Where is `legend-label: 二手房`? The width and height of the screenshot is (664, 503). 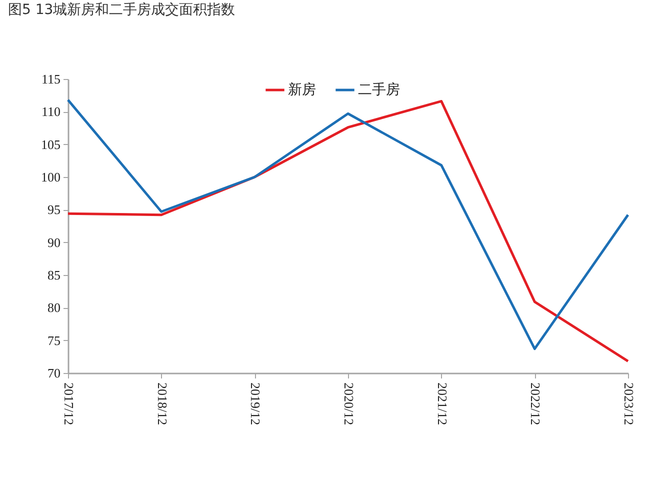 legend-label: 二手房 is located at coordinates (379, 90).